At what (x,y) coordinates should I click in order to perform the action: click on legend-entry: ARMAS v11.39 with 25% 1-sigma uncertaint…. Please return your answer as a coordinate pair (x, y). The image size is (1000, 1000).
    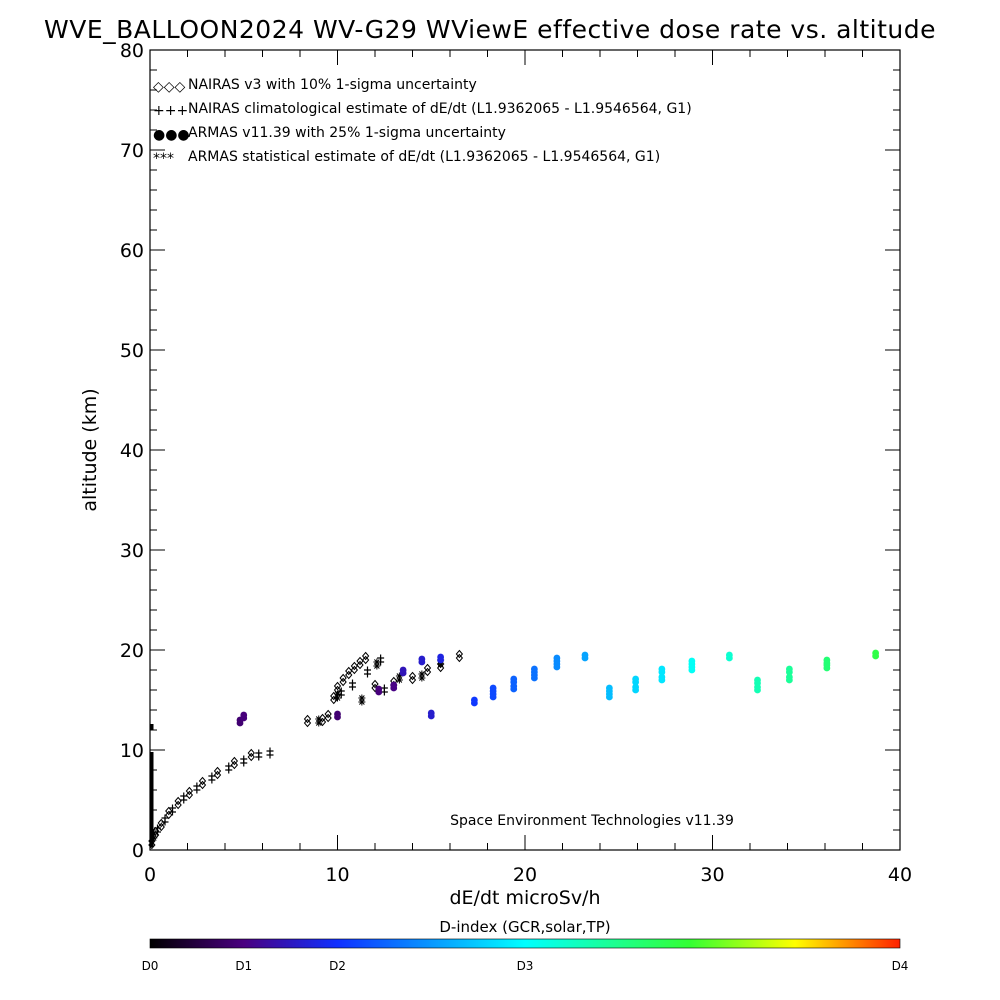
    Looking at the image, I should click on (347, 133).